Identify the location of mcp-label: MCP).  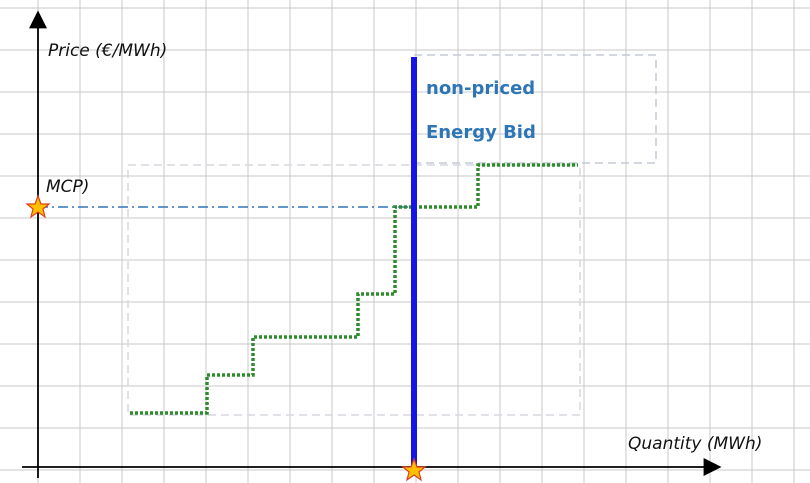
(67, 187).